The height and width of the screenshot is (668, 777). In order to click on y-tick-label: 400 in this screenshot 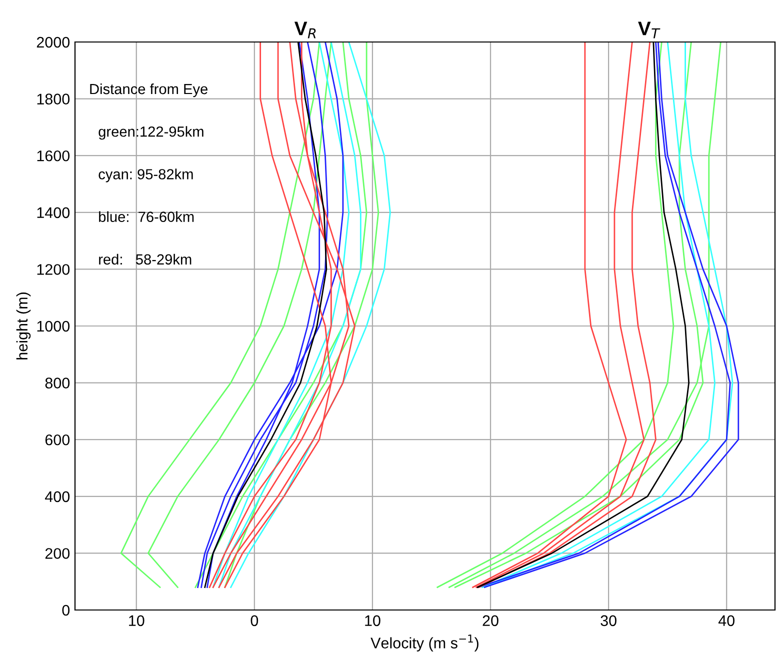, I will do `click(57, 496)`.